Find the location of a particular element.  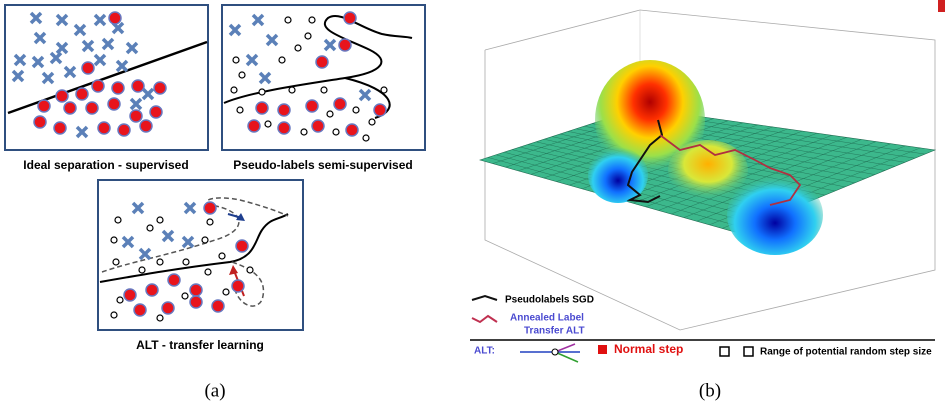

legend-text: Transfer ALT is located at coordinates (554, 331).